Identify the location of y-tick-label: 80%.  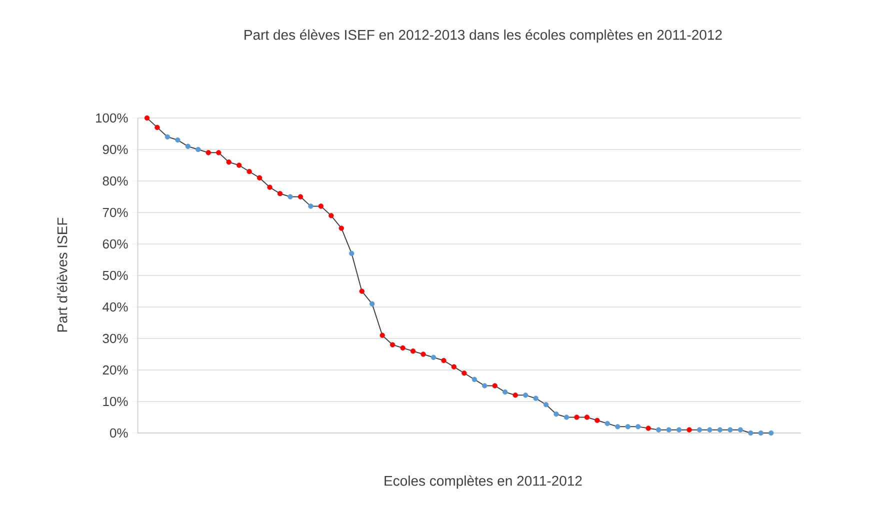
(115, 181).